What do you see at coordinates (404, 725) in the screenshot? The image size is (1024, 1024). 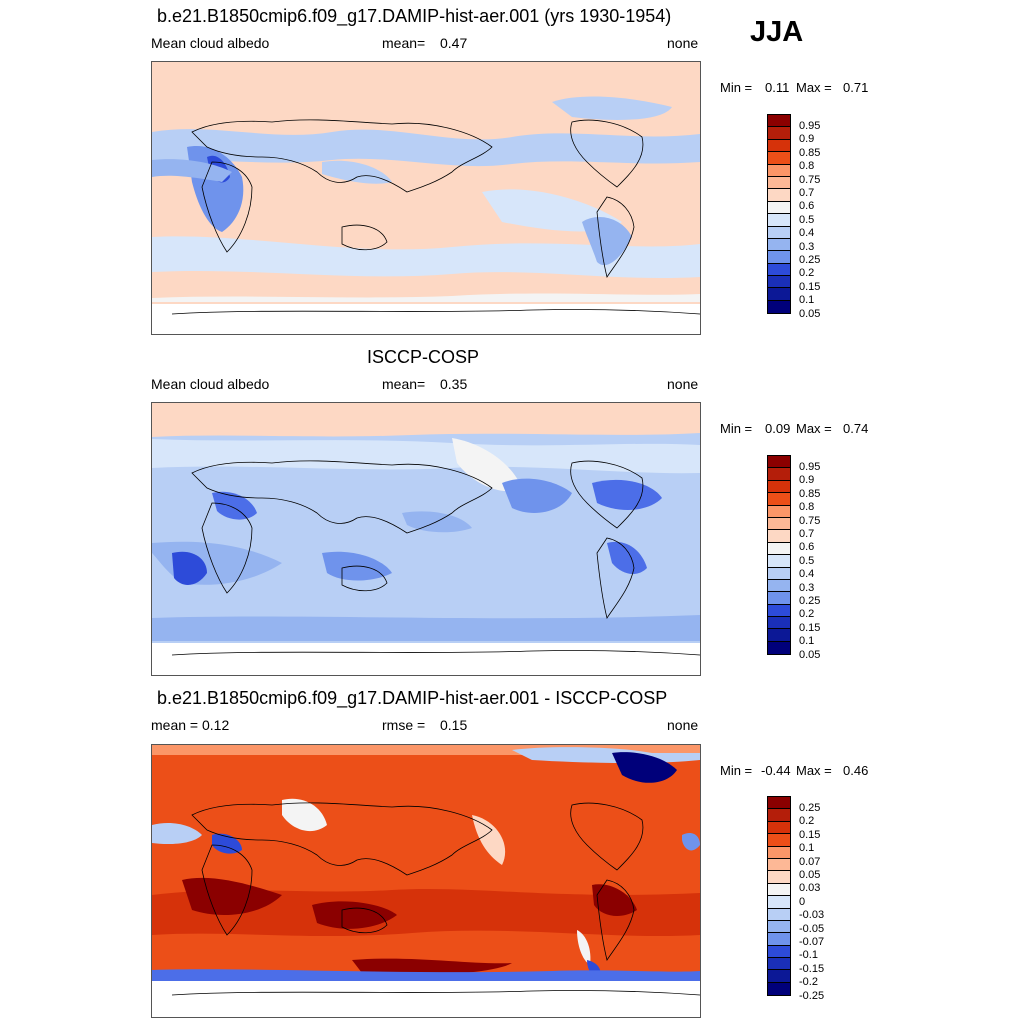 I see `panel-3-rmse-label: rmse =` at bounding box center [404, 725].